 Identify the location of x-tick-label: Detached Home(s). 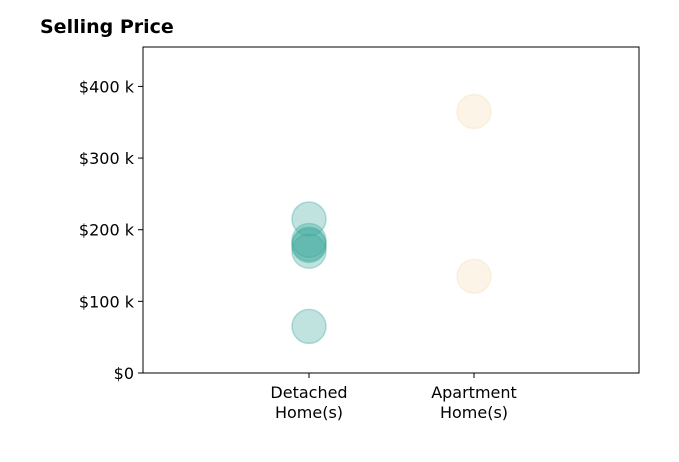
(308, 402).